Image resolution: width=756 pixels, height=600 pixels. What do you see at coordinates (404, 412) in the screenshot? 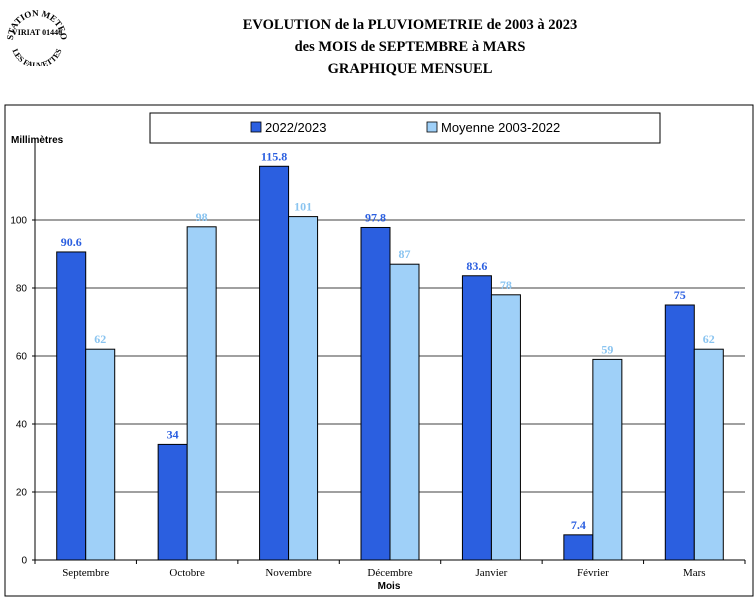
I see `bar-moyenne-decembre` at bounding box center [404, 412].